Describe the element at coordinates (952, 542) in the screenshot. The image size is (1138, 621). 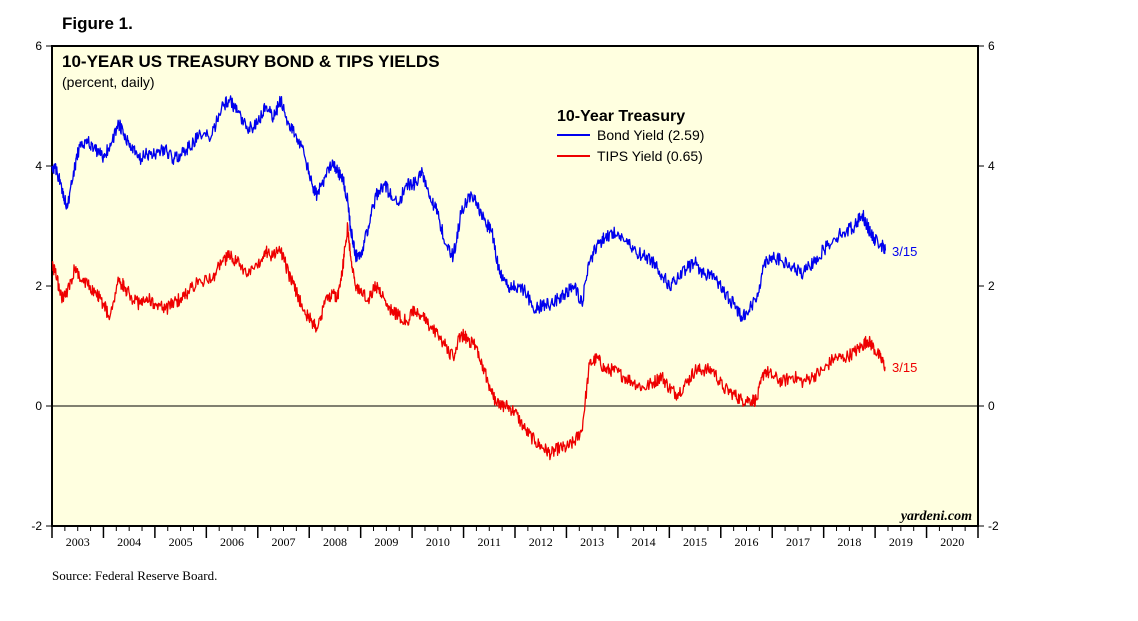
I see `xtick-label: 2020` at that location.